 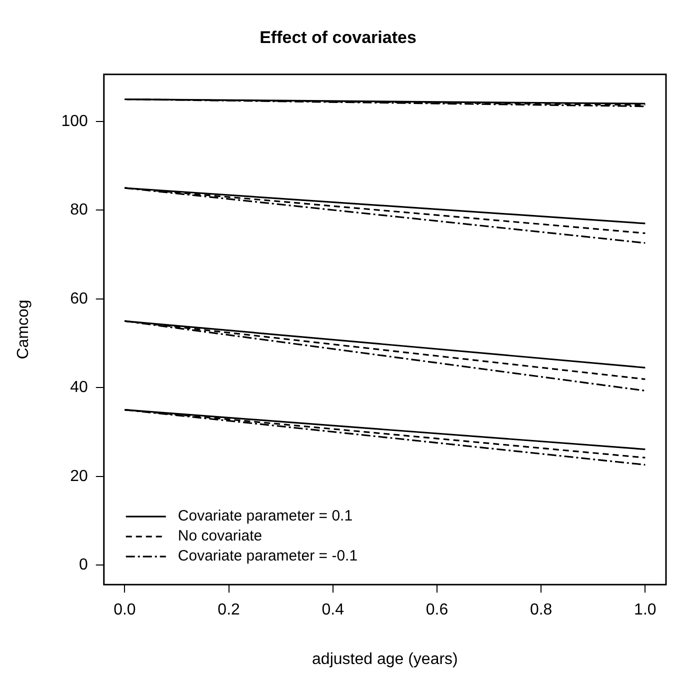 What do you see at coordinates (338, 37) in the screenshot?
I see `chart-title: Effect of covariates` at bounding box center [338, 37].